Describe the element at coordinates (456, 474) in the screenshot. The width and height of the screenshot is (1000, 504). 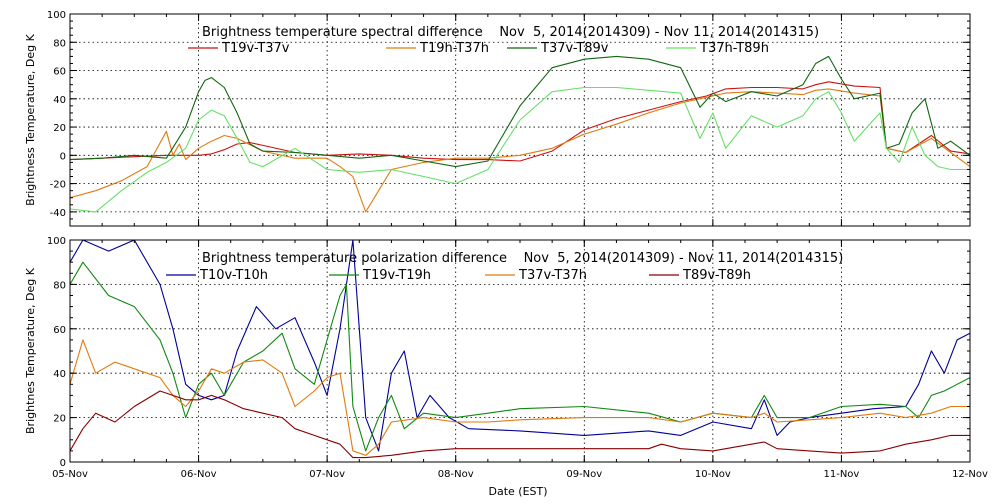
I see `x-tick-label: 08-Nov` at that location.